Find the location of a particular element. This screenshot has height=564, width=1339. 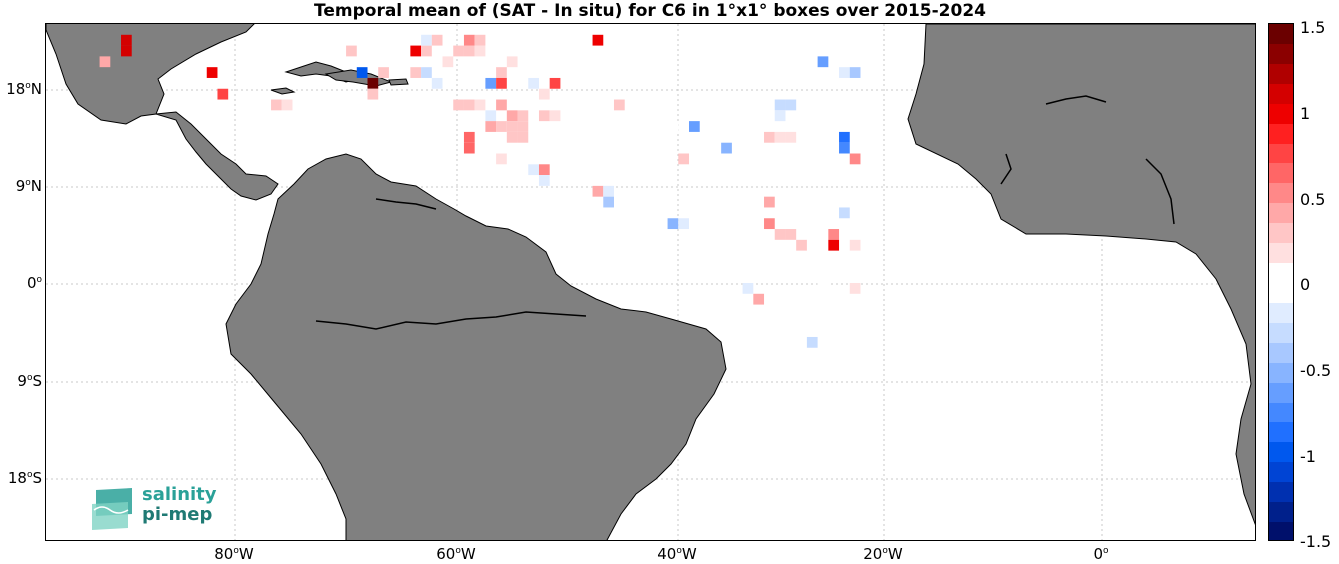

salinity-pi-mep-logo: salinity pi-mep is located at coordinates (162, 509).